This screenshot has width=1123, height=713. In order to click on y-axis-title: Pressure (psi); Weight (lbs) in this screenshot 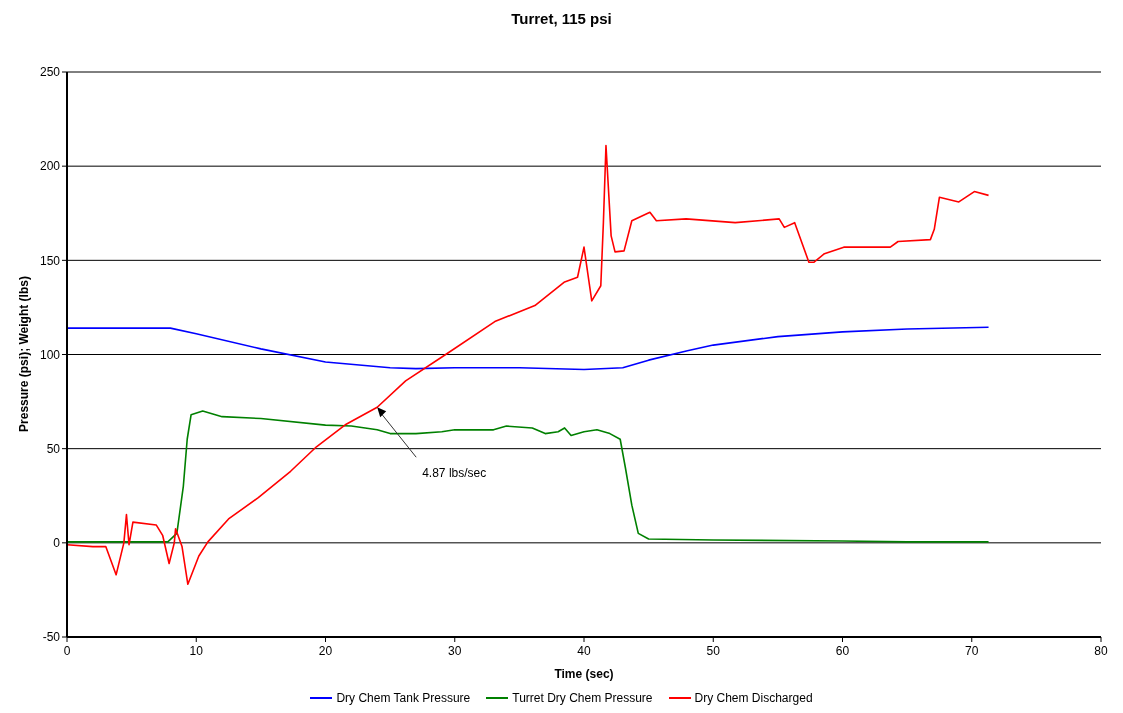, I will do `click(24, 354)`.